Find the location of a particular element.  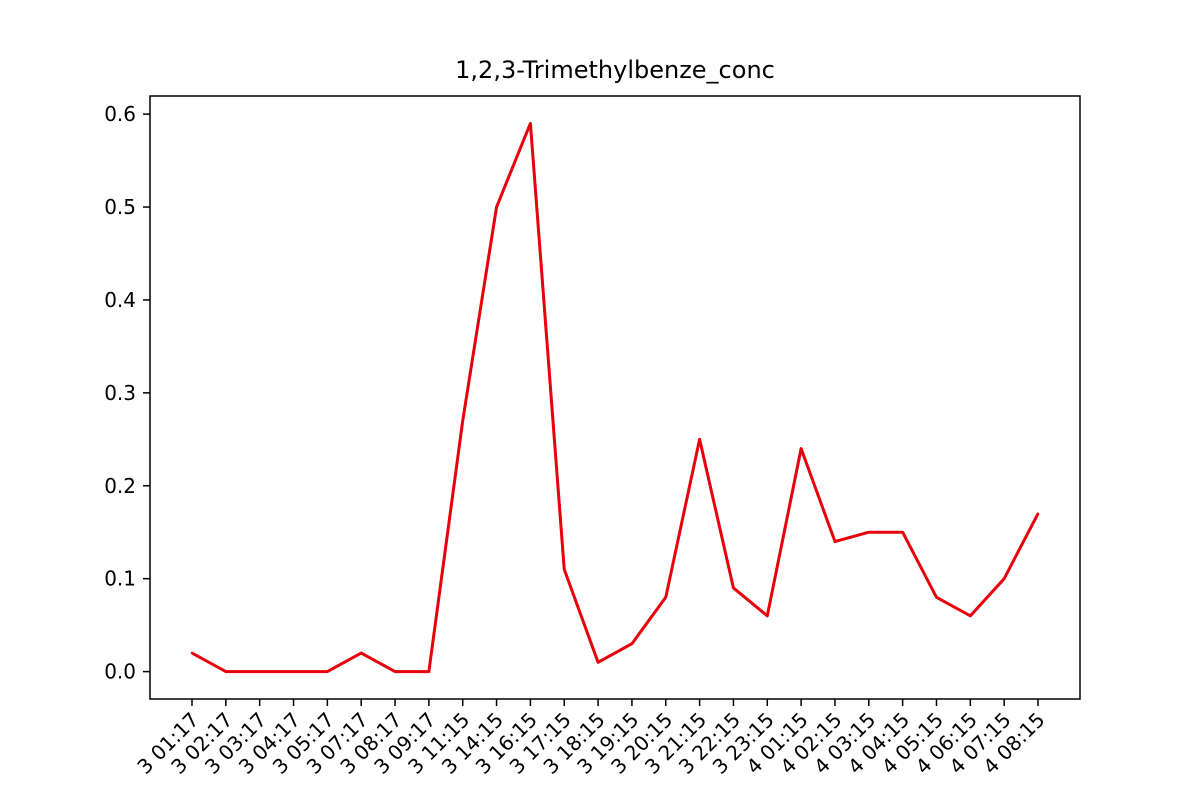

y-axis-ticks: 0.0 0.1 0.2 0.3 0.4 0.5 0.6 is located at coordinates (127, 393).